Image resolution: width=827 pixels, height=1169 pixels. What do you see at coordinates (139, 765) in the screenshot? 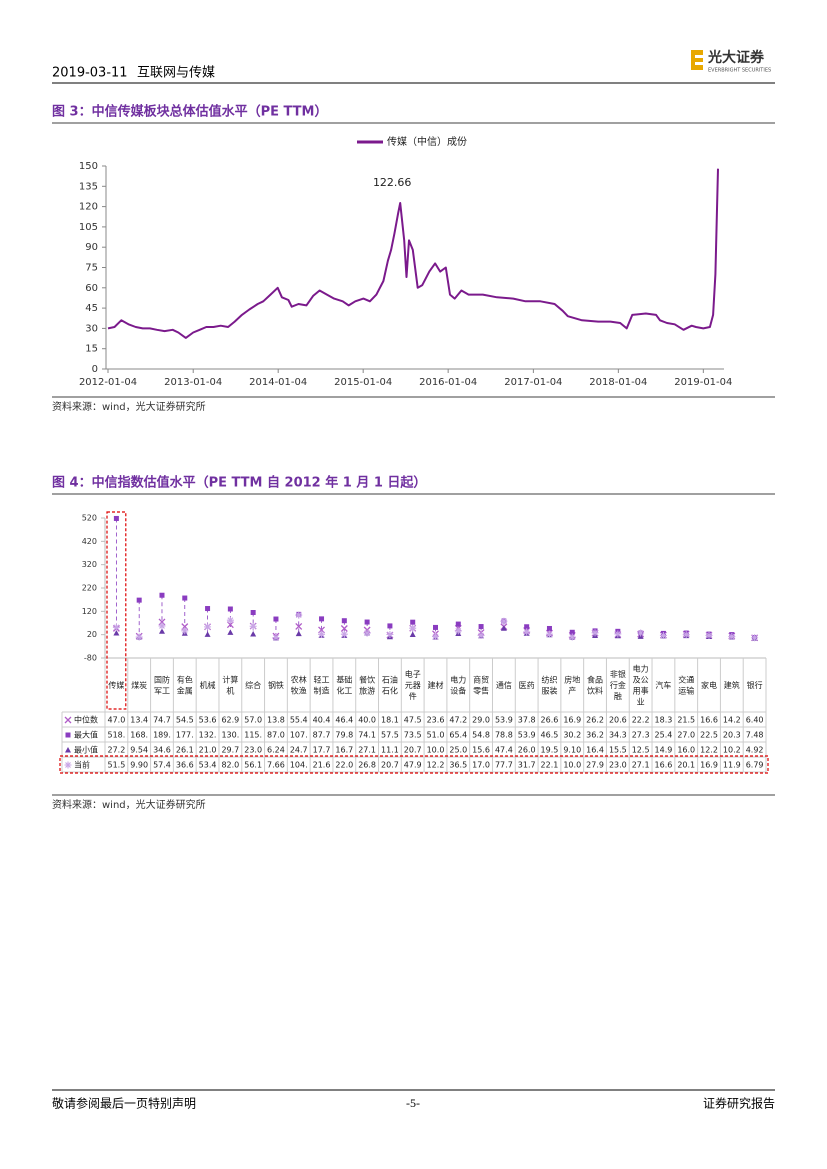
I see `table-value: 9.90` at bounding box center [139, 765].